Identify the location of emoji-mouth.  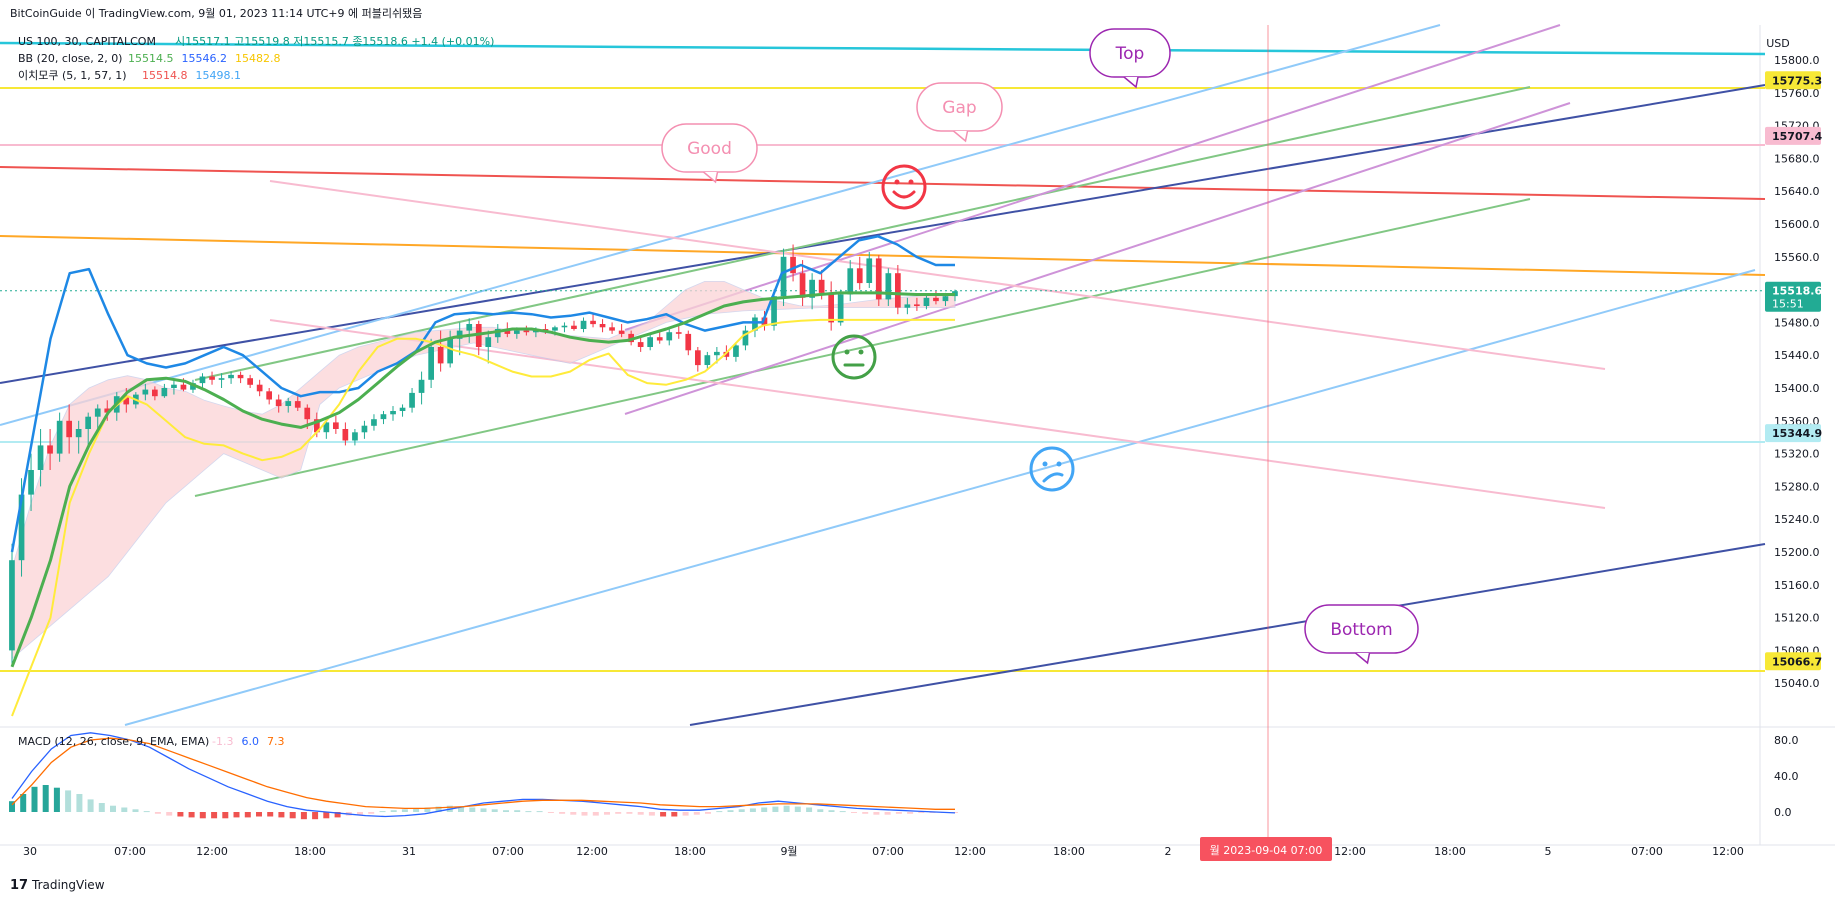
(904, 194).